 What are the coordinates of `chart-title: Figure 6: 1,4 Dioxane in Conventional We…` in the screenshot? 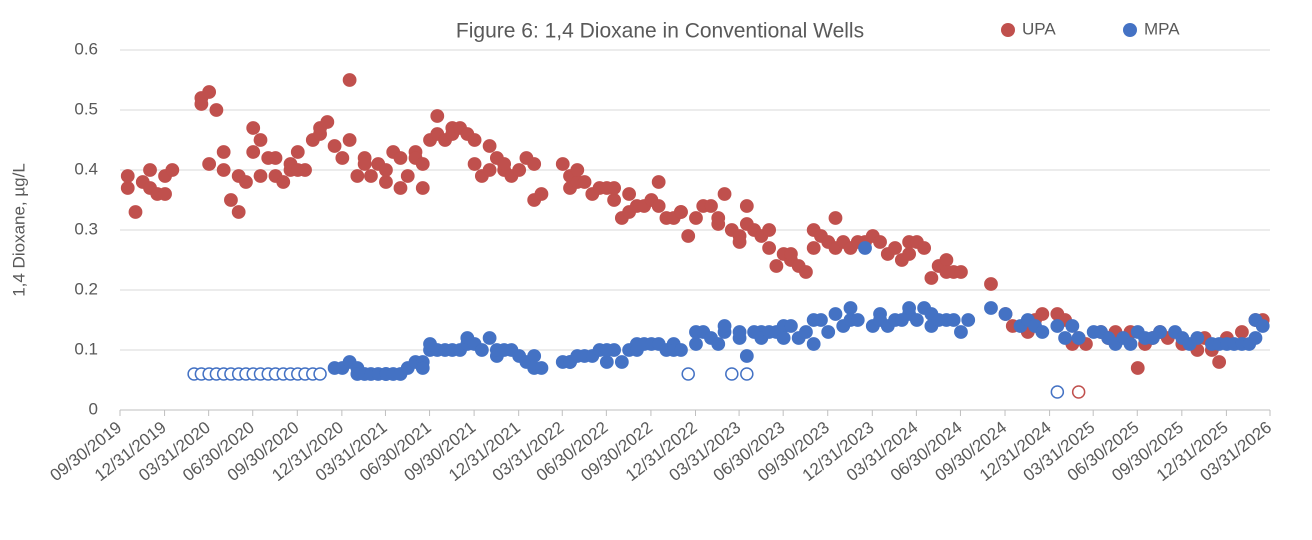 It's located at (660, 31).